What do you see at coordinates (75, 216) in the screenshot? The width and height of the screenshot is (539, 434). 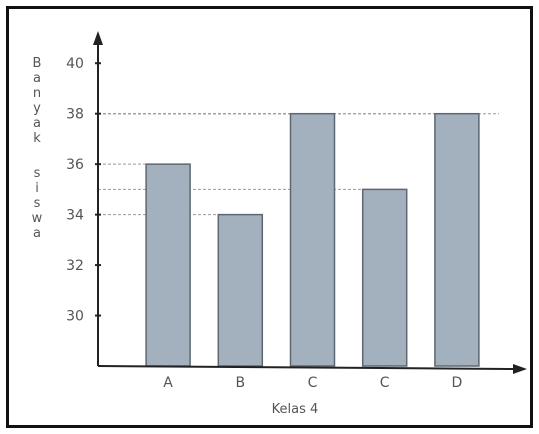 I see `y-tick-label: 34` at bounding box center [75, 216].